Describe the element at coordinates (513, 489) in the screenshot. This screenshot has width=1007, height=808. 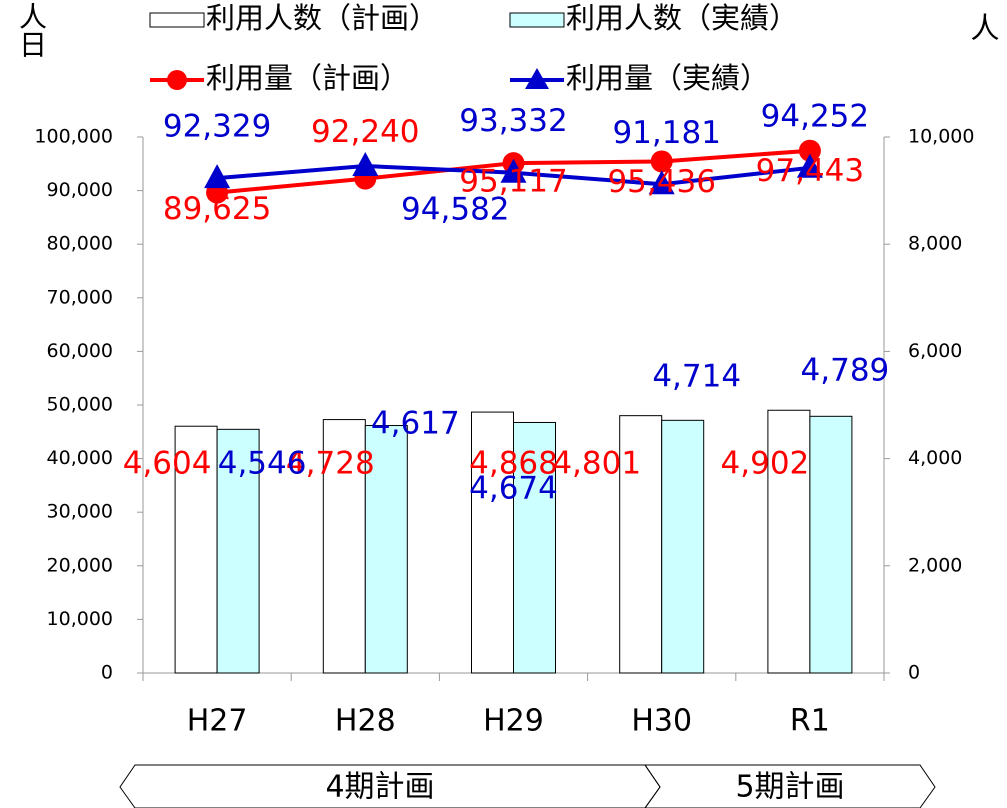
I see `data-label: 4,674` at that location.